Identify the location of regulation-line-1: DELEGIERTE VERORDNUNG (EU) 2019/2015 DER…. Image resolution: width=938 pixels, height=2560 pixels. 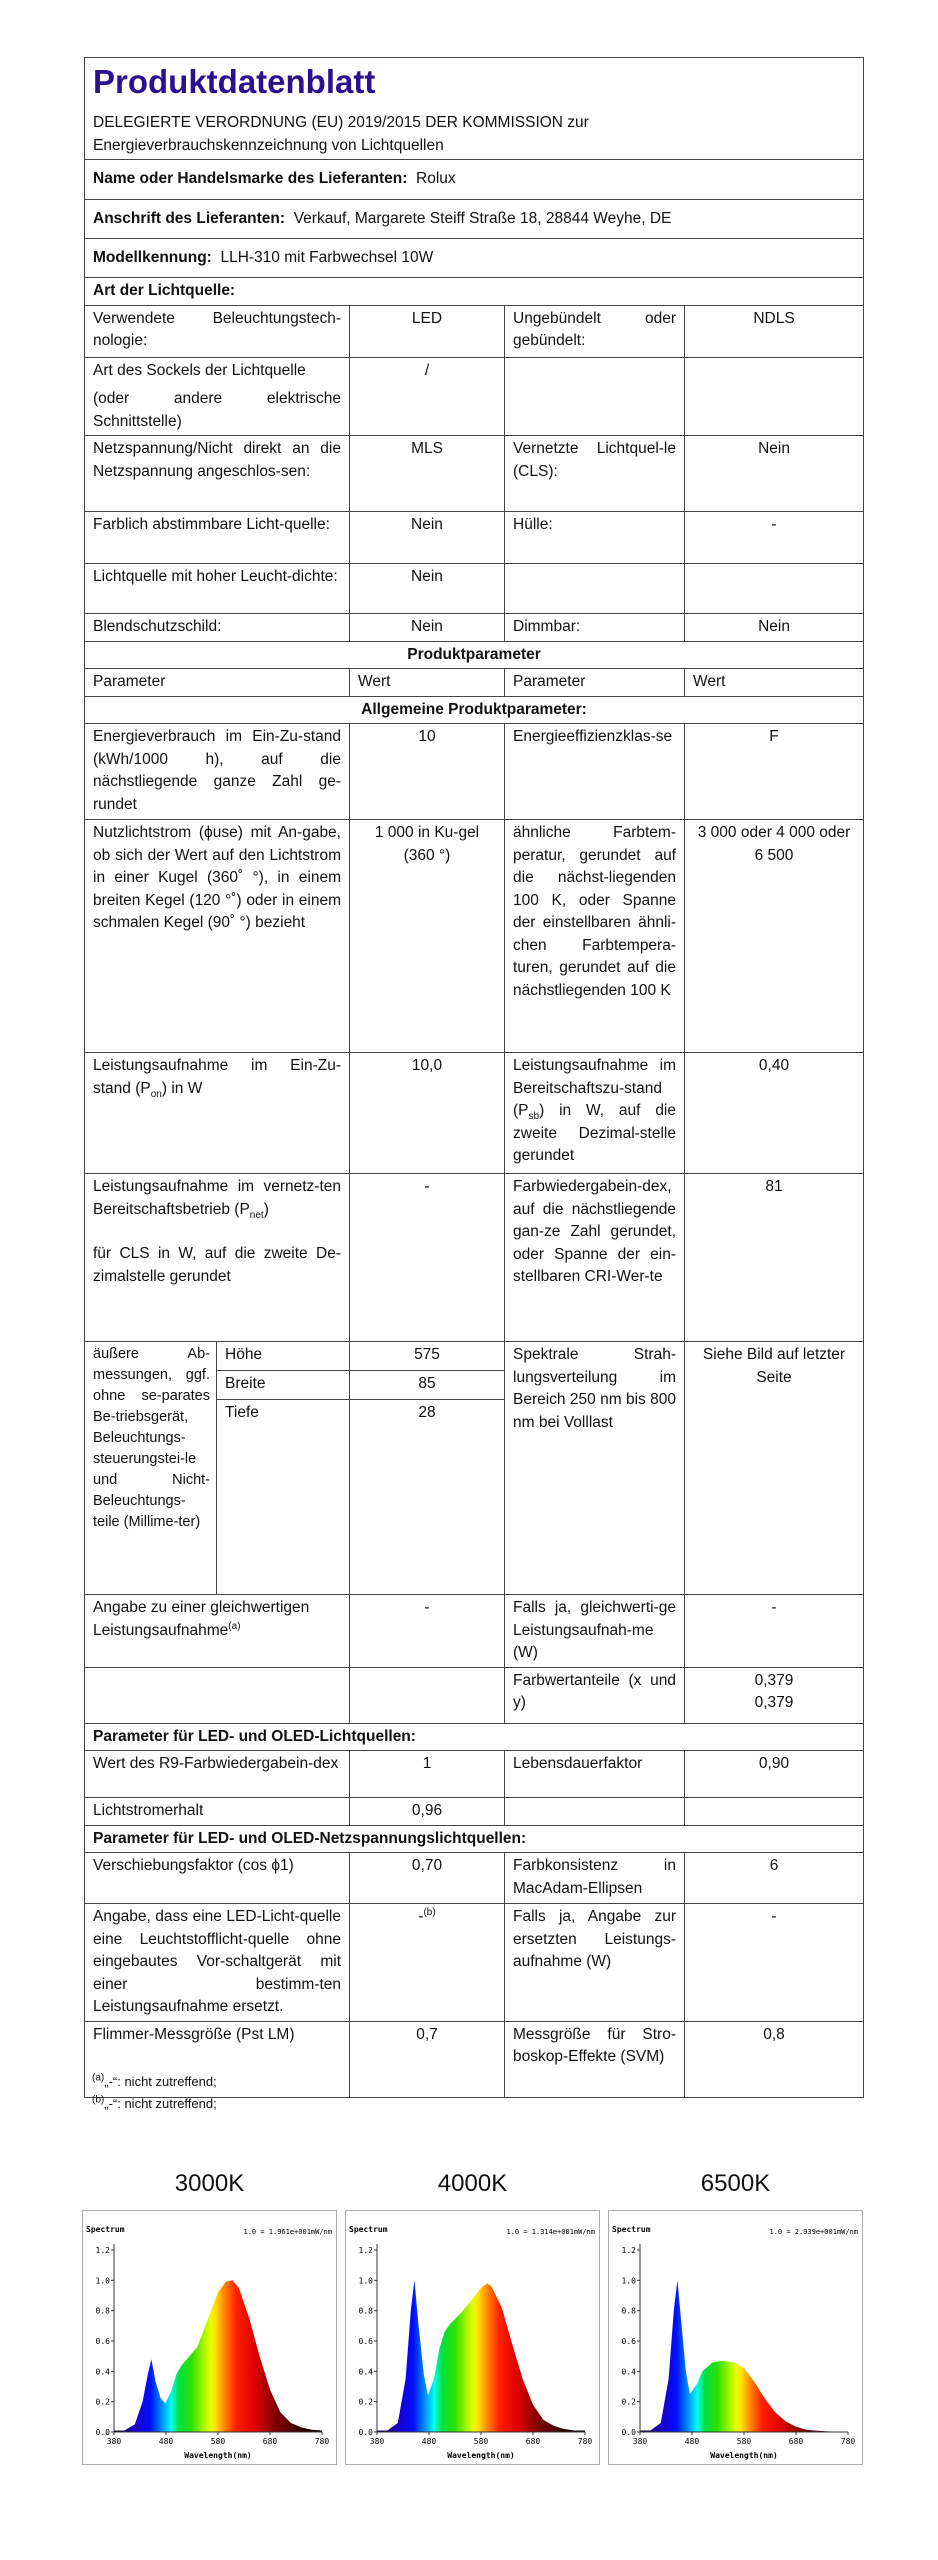
(341, 122).